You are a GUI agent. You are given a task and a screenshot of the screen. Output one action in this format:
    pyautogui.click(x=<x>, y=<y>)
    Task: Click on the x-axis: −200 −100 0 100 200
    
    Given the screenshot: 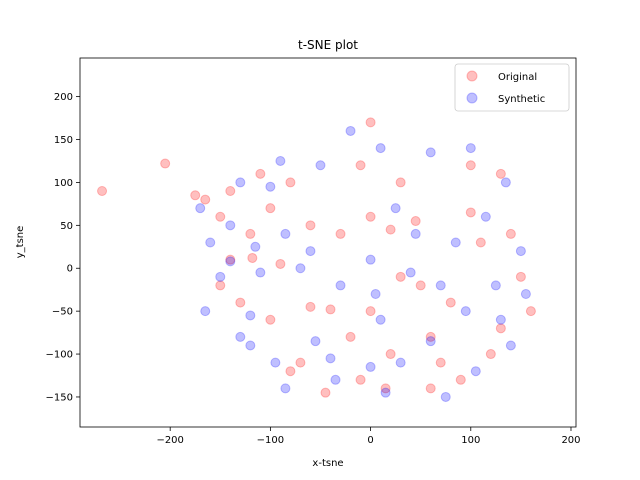 What is the action you would take?
    pyautogui.click(x=368, y=436)
    